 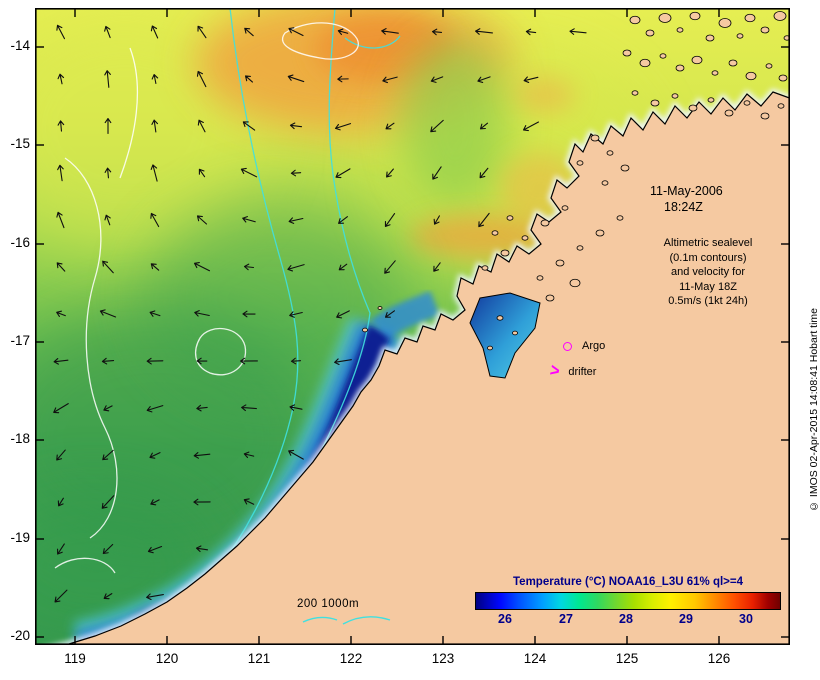 I want to click on argo-annotation: Argo, so click(x=584, y=346).